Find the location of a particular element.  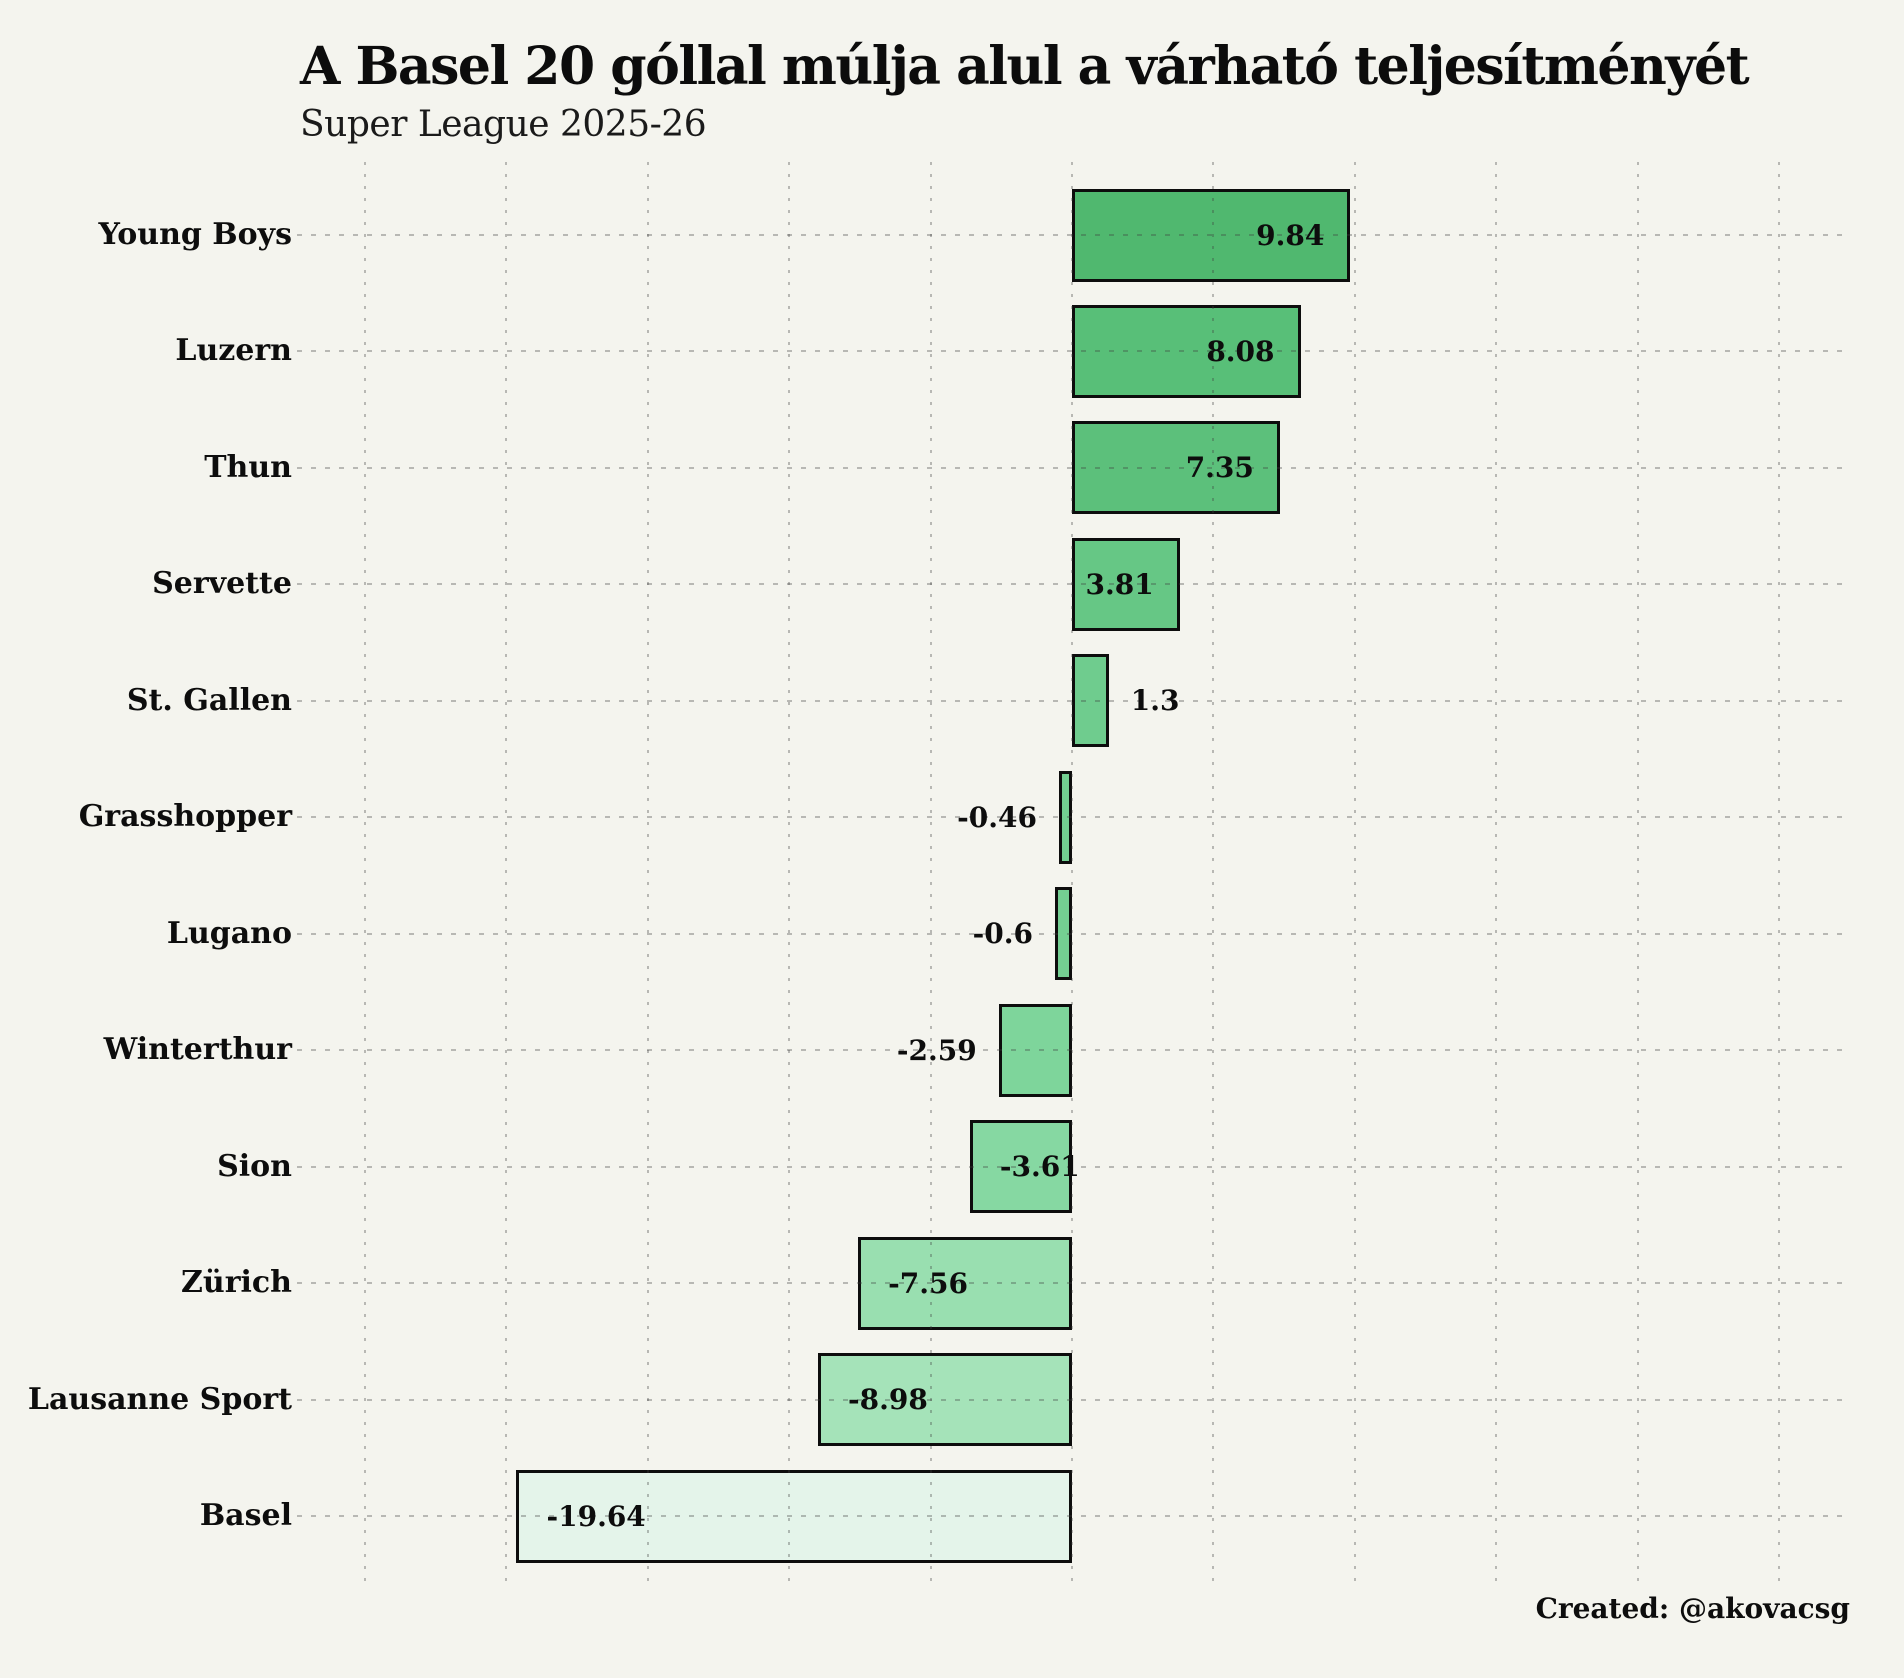

chart-subtitle: Super League 2025-26 is located at coordinates (503, 124).